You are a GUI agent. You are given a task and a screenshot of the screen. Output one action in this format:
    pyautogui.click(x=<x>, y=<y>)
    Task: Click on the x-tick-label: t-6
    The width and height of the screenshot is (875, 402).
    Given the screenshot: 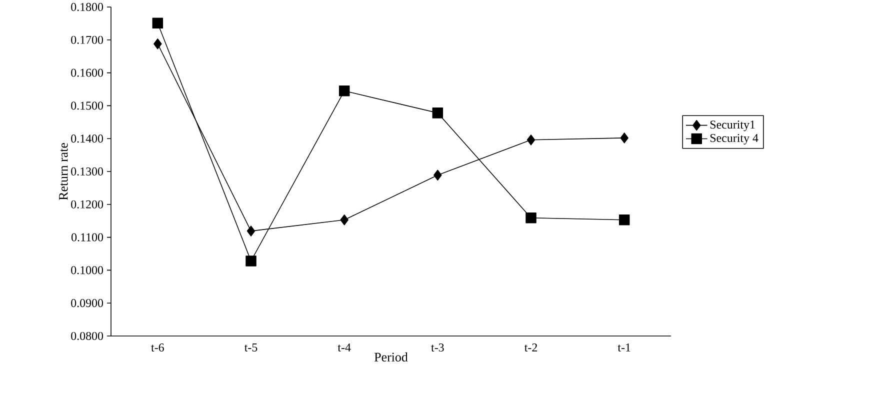 What is the action you would take?
    pyautogui.click(x=157, y=348)
    